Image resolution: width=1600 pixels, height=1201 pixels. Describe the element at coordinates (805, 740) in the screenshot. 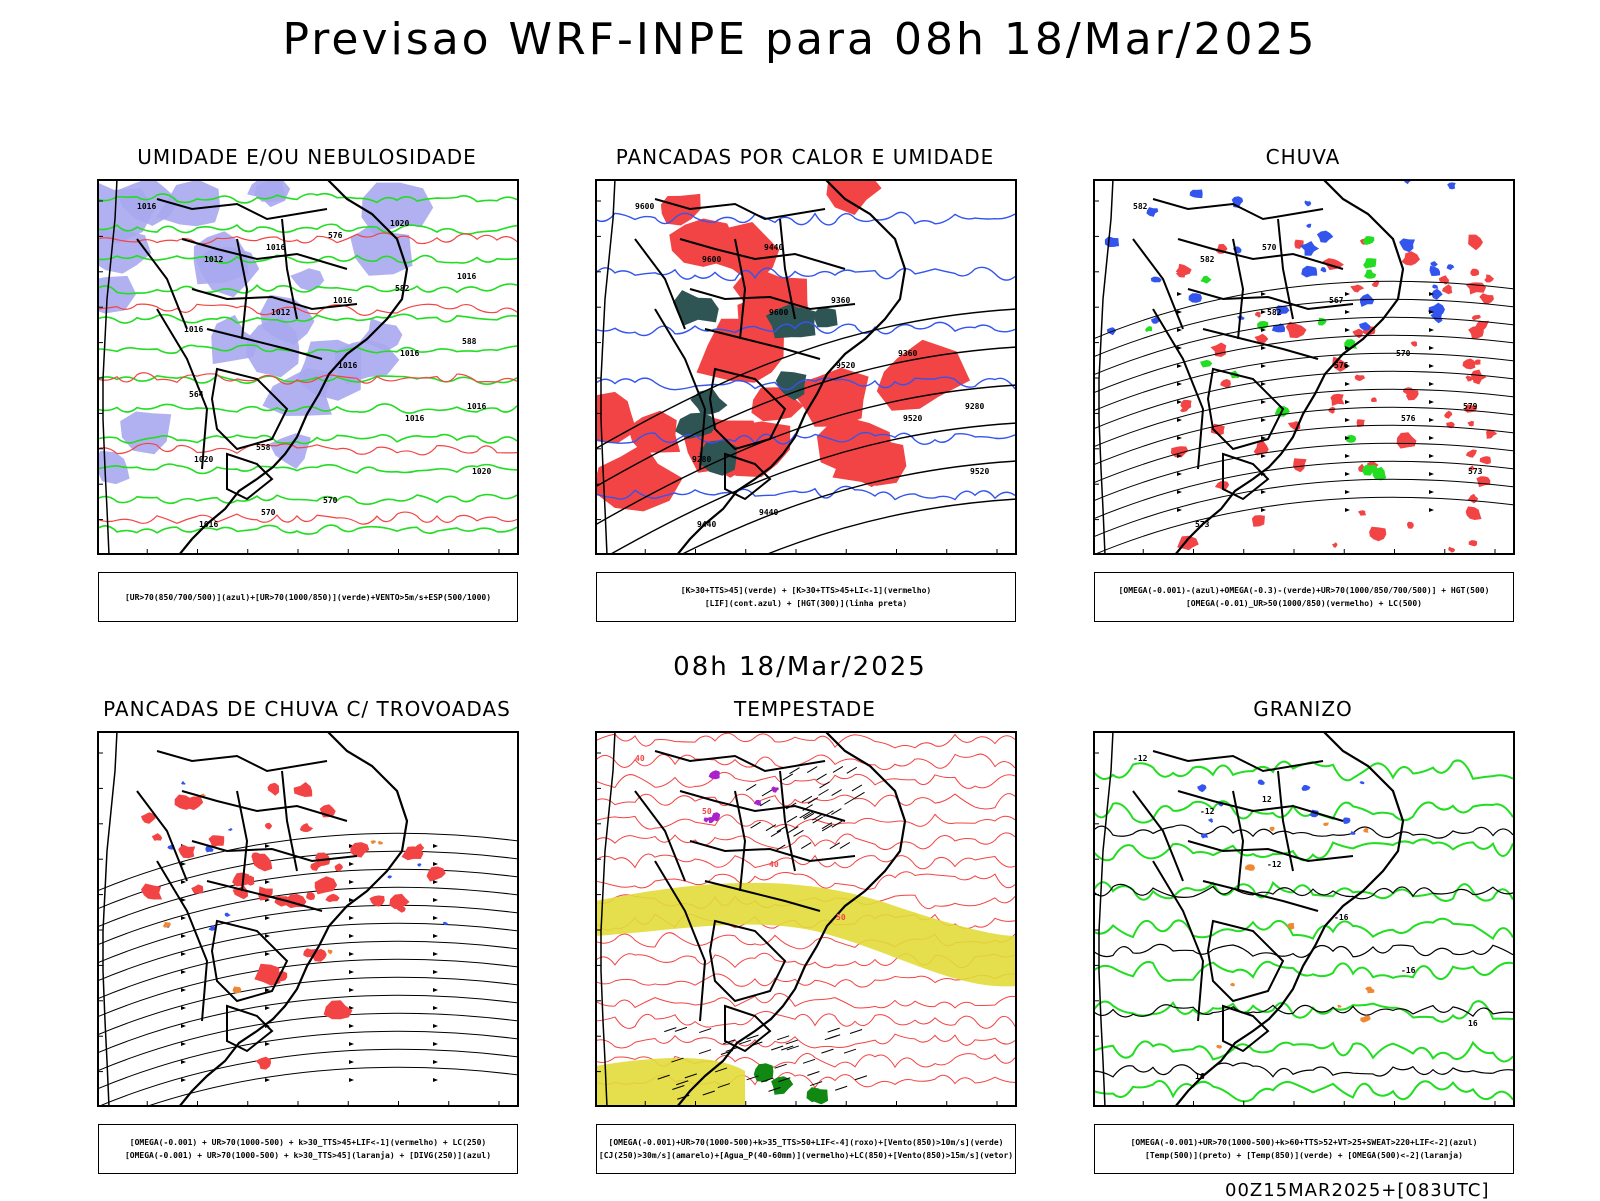

I see `precipitable-water-contour` at that location.